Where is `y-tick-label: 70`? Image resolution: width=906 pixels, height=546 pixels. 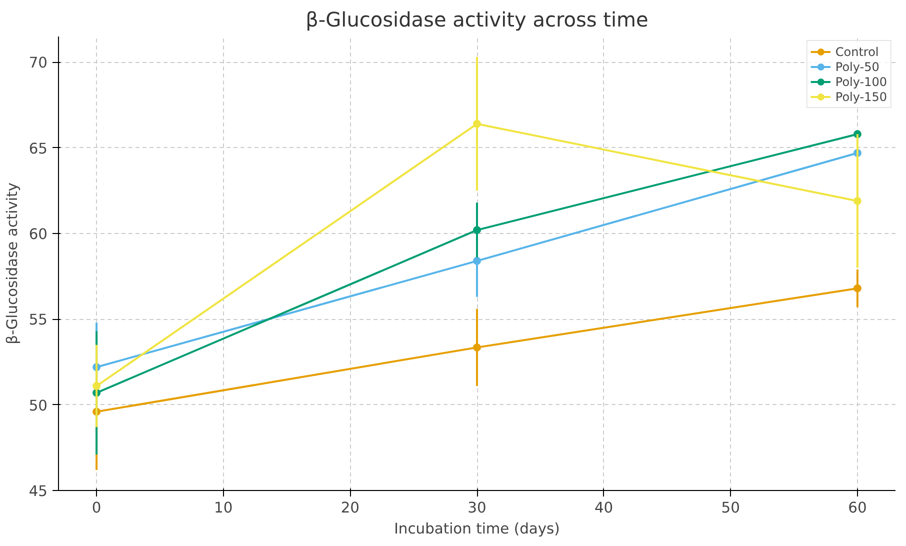 y-tick-label: 70 is located at coordinates (38, 63).